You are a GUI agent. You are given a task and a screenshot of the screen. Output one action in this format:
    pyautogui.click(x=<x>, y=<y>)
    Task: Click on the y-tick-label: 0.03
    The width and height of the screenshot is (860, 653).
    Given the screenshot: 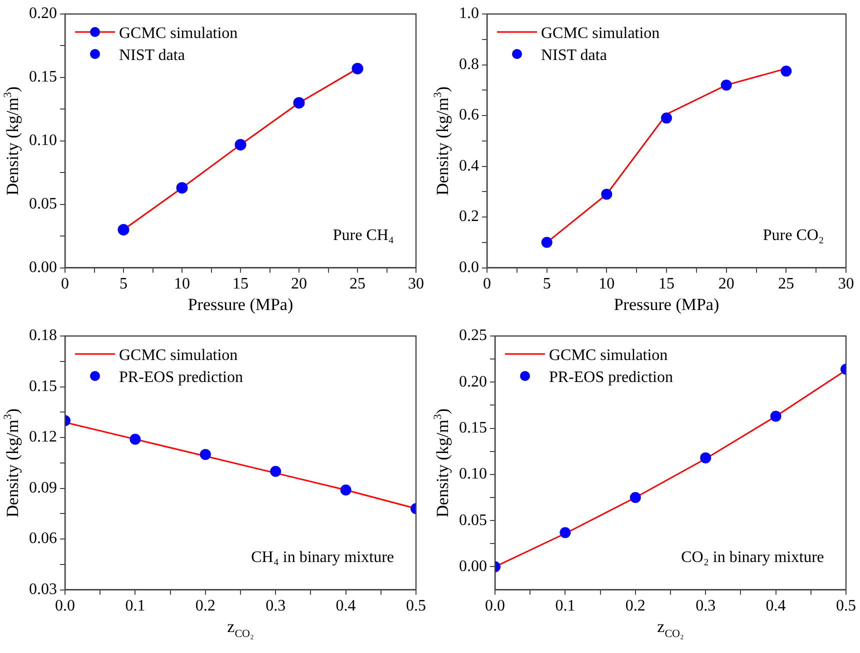 What is the action you would take?
    pyautogui.click(x=43, y=589)
    